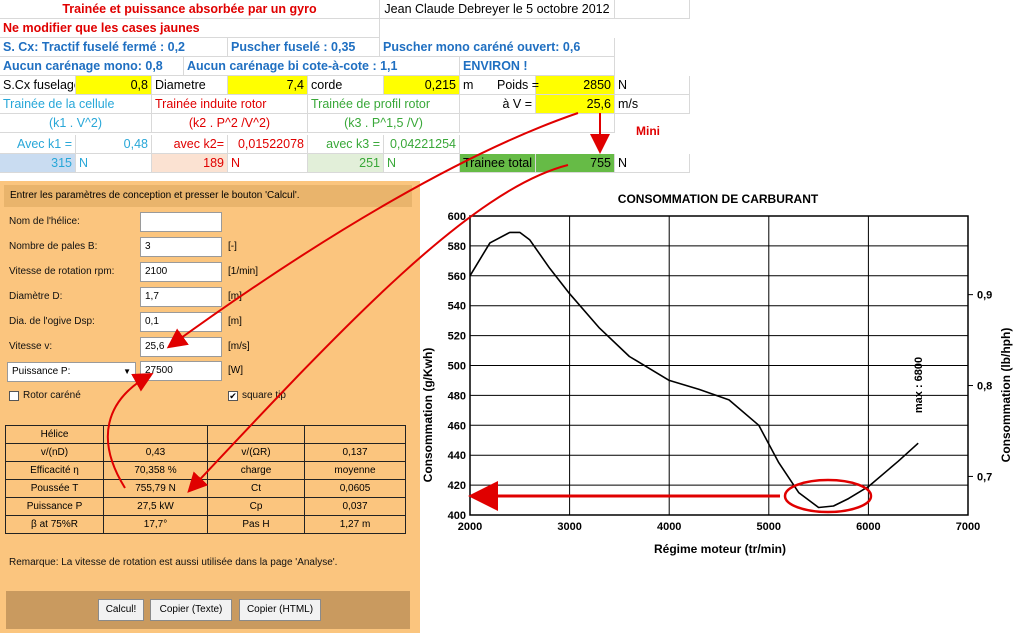 The height and width of the screenshot is (638, 1024). Describe the element at coordinates (181, 371) in the screenshot. I see `puissance-input: 27500` at that location.